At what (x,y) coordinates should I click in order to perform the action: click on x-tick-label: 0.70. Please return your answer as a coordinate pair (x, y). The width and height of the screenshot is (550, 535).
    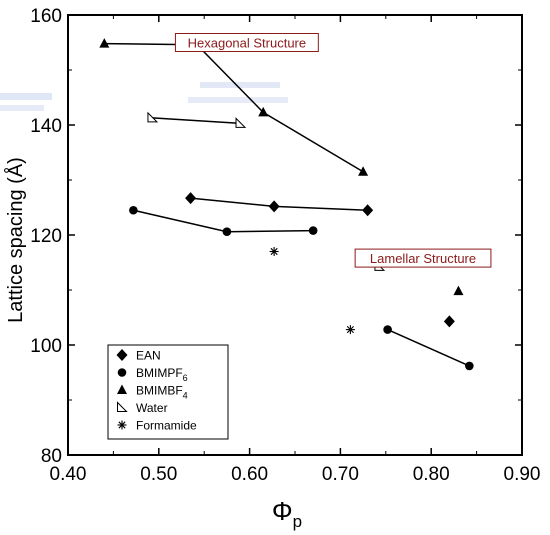
    Looking at the image, I should click on (340, 474).